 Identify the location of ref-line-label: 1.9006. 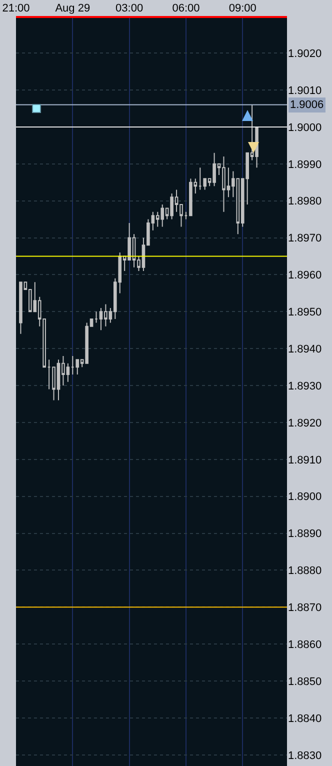
(307, 105).